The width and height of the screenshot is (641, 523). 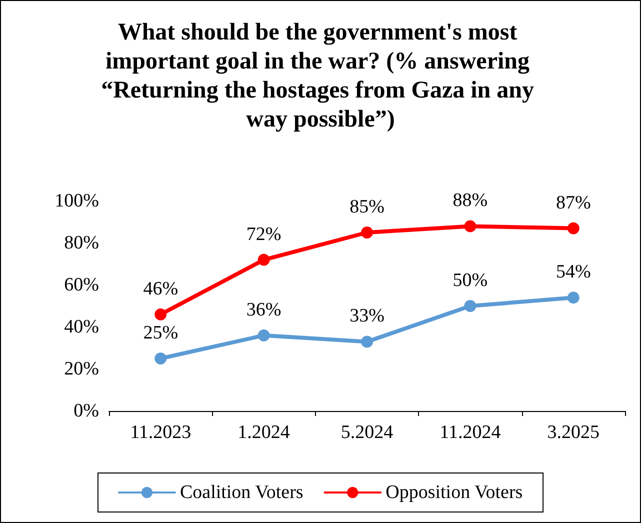 What do you see at coordinates (82, 369) in the screenshot?
I see `y-tick-label: 20%` at bounding box center [82, 369].